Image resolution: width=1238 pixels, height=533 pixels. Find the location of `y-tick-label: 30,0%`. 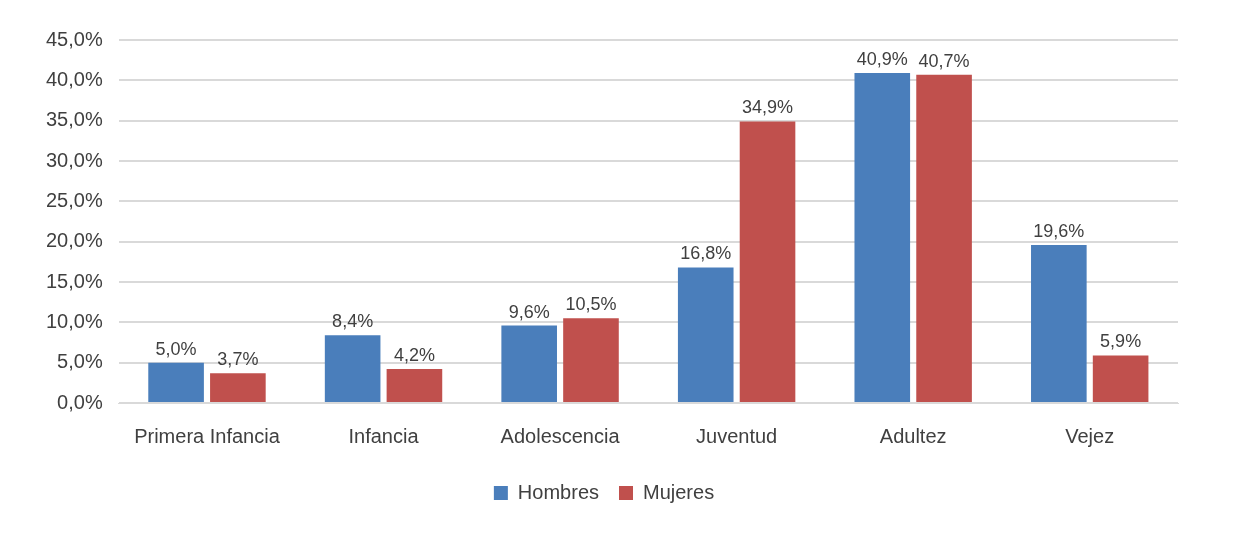

y-tick-label: 30,0% is located at coordinates (74, 159).